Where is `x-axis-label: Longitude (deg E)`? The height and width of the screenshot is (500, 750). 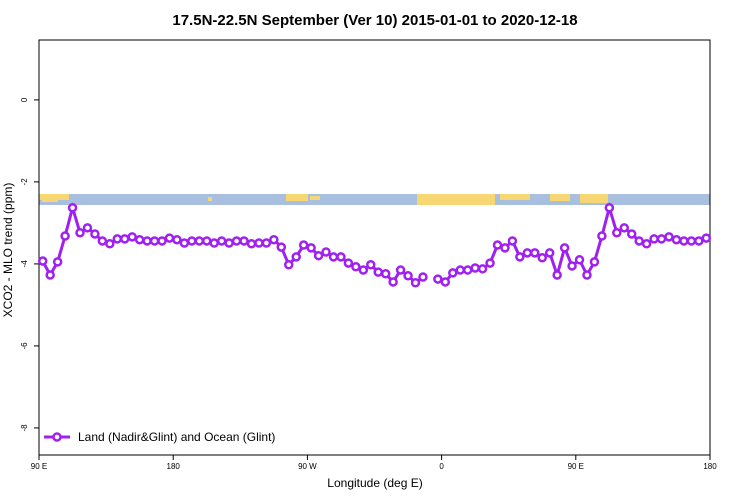
x-axis-label: Longitude (deg E) is located at coordinates (374, 483).